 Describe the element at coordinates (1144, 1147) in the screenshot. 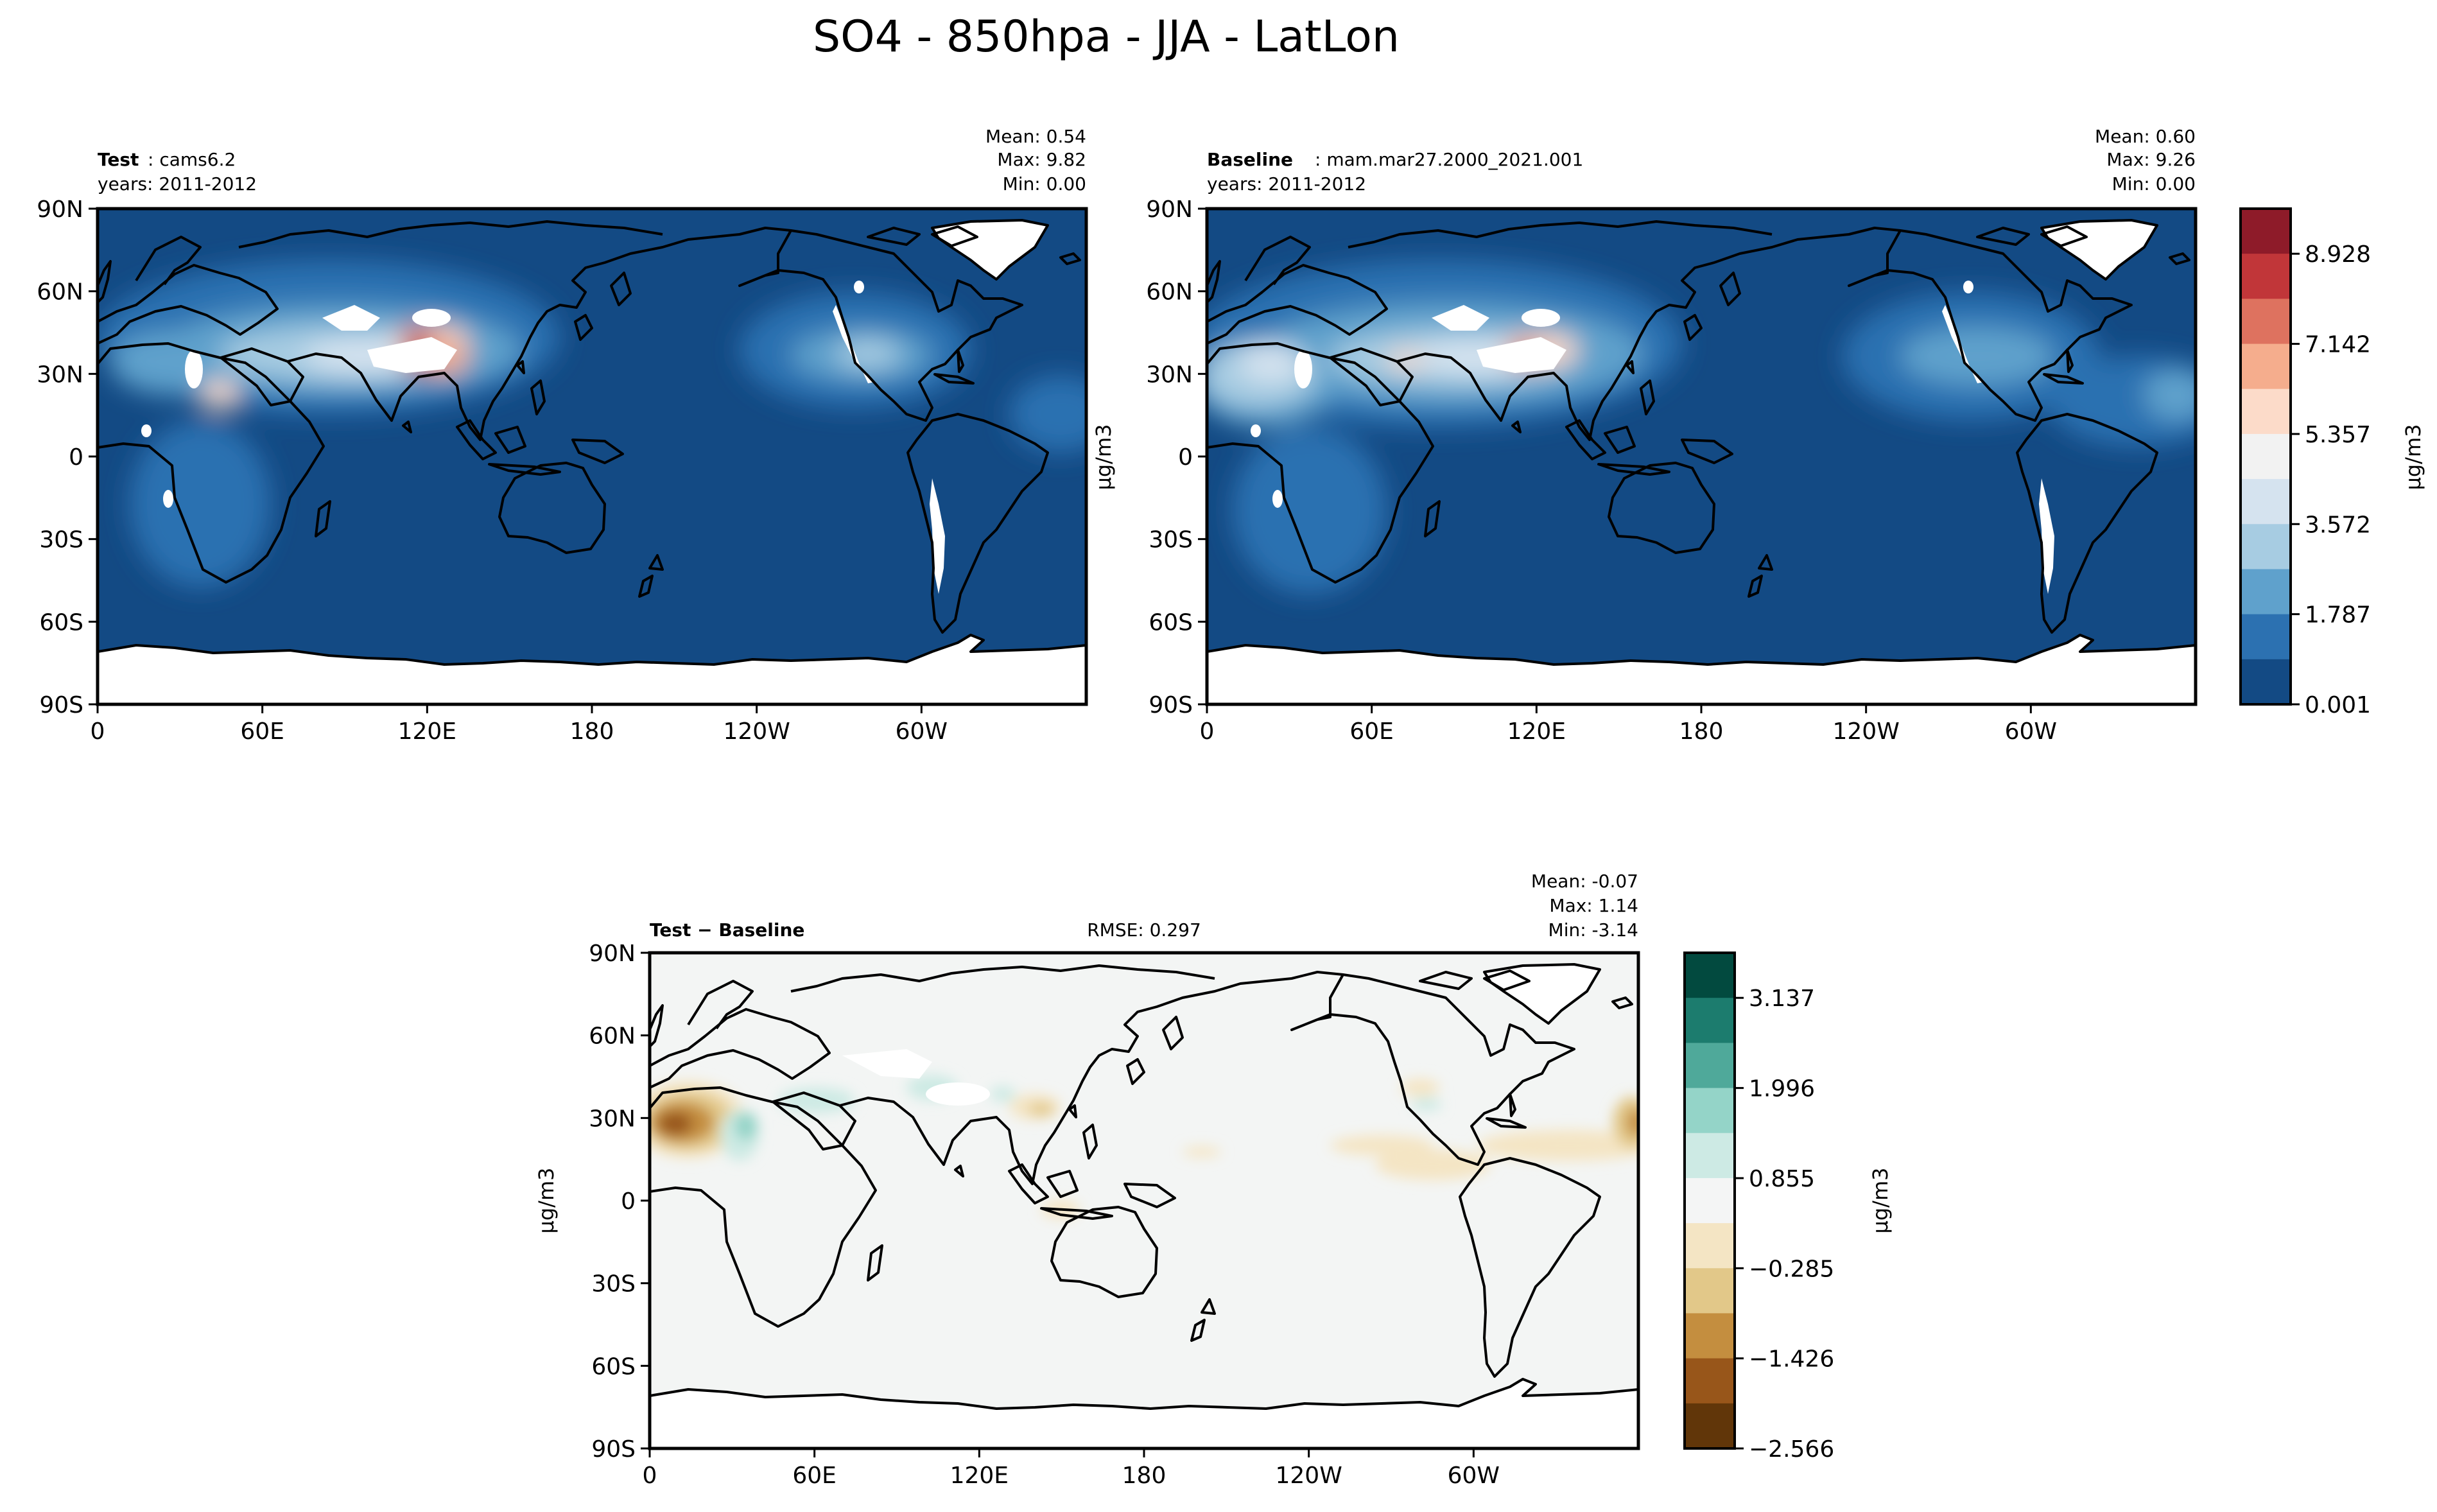

I see `panel-diff-field-contours` at that location.